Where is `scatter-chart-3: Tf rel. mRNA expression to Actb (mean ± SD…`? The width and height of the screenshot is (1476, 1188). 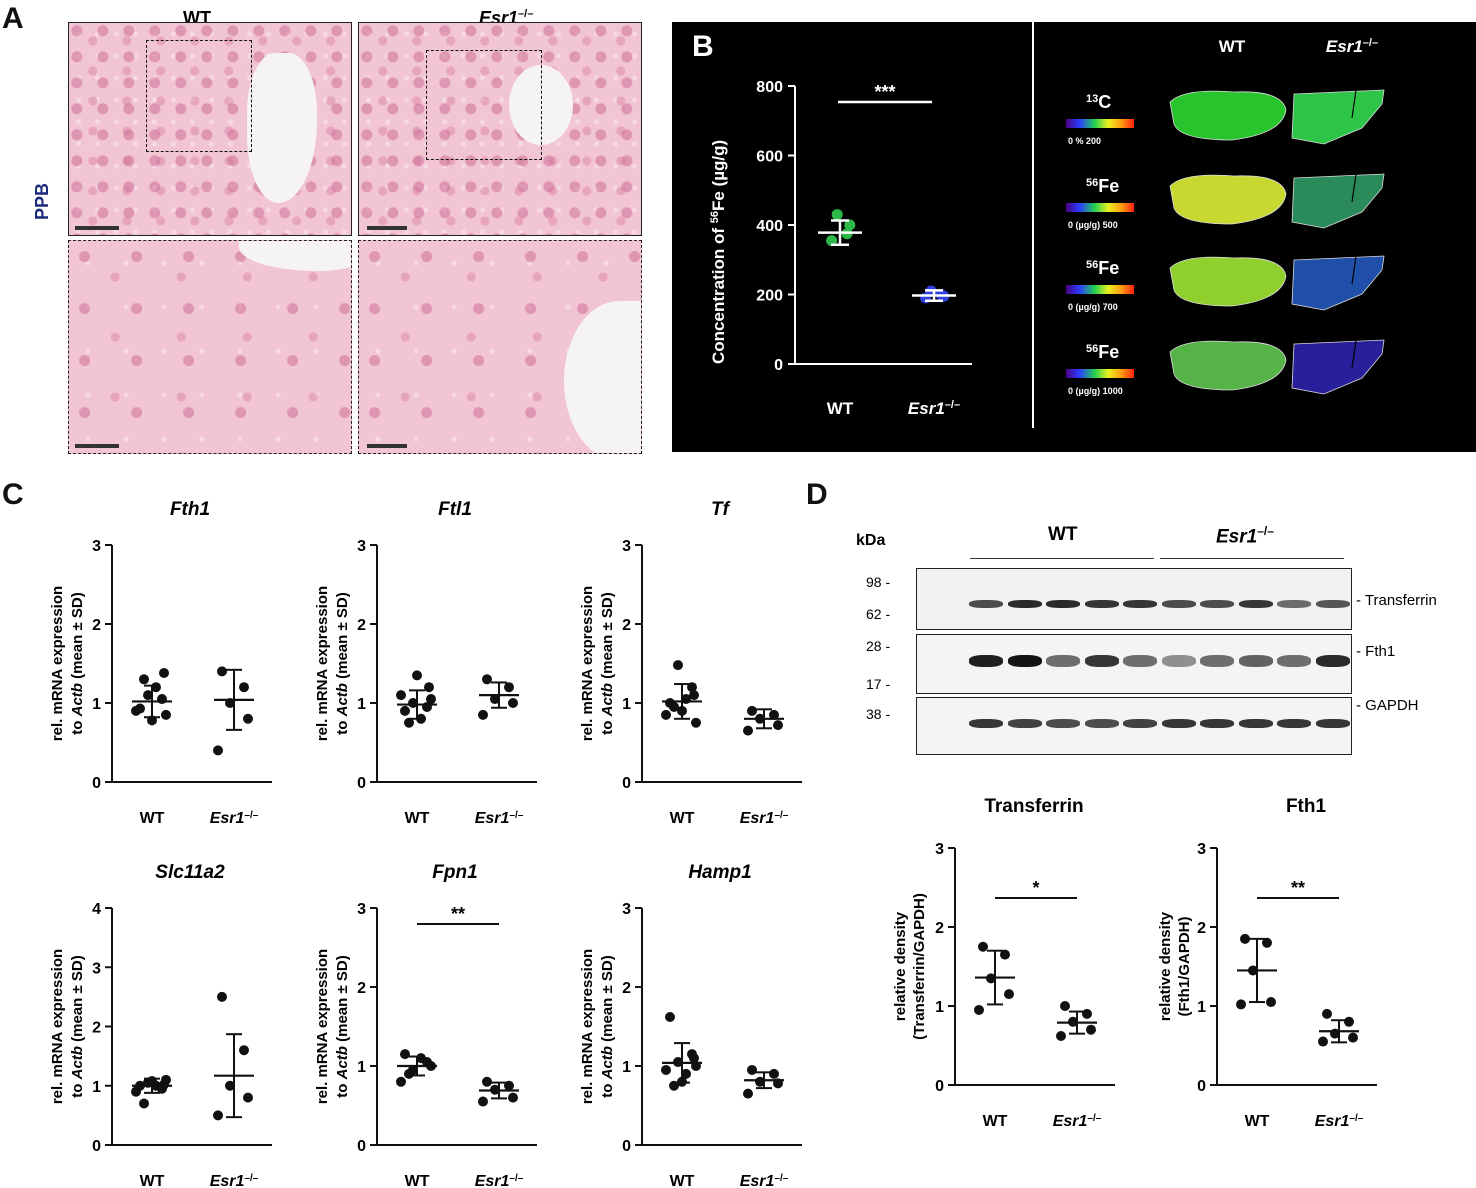
scatter-chart-3: Tf rel. mRNA expression to Actb (mean ± SD… is located at coordinates (690, 663).